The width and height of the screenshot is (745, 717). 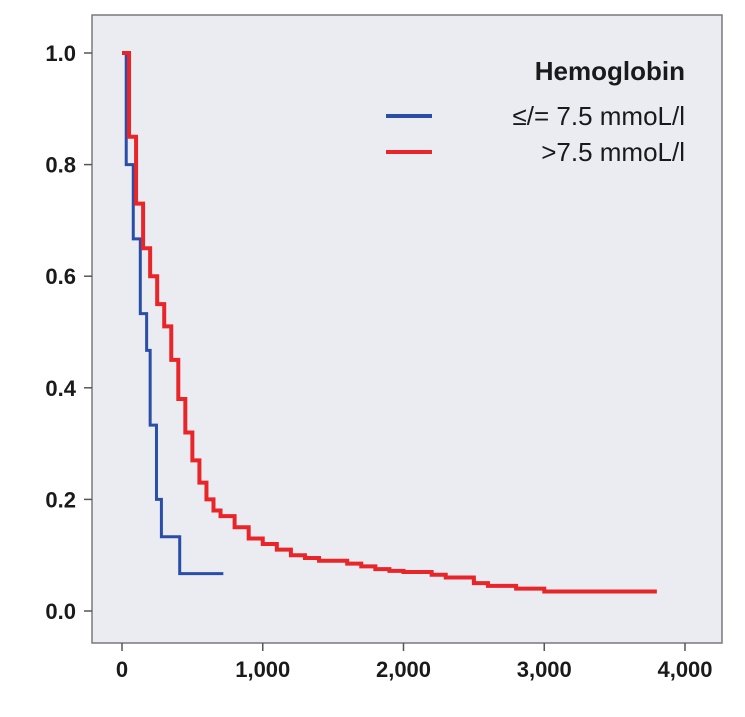 What do you see at coordinates (544, 669) in the screenshot?
I see `x-tick-label: 3,000` at bounding box center [544, 669].